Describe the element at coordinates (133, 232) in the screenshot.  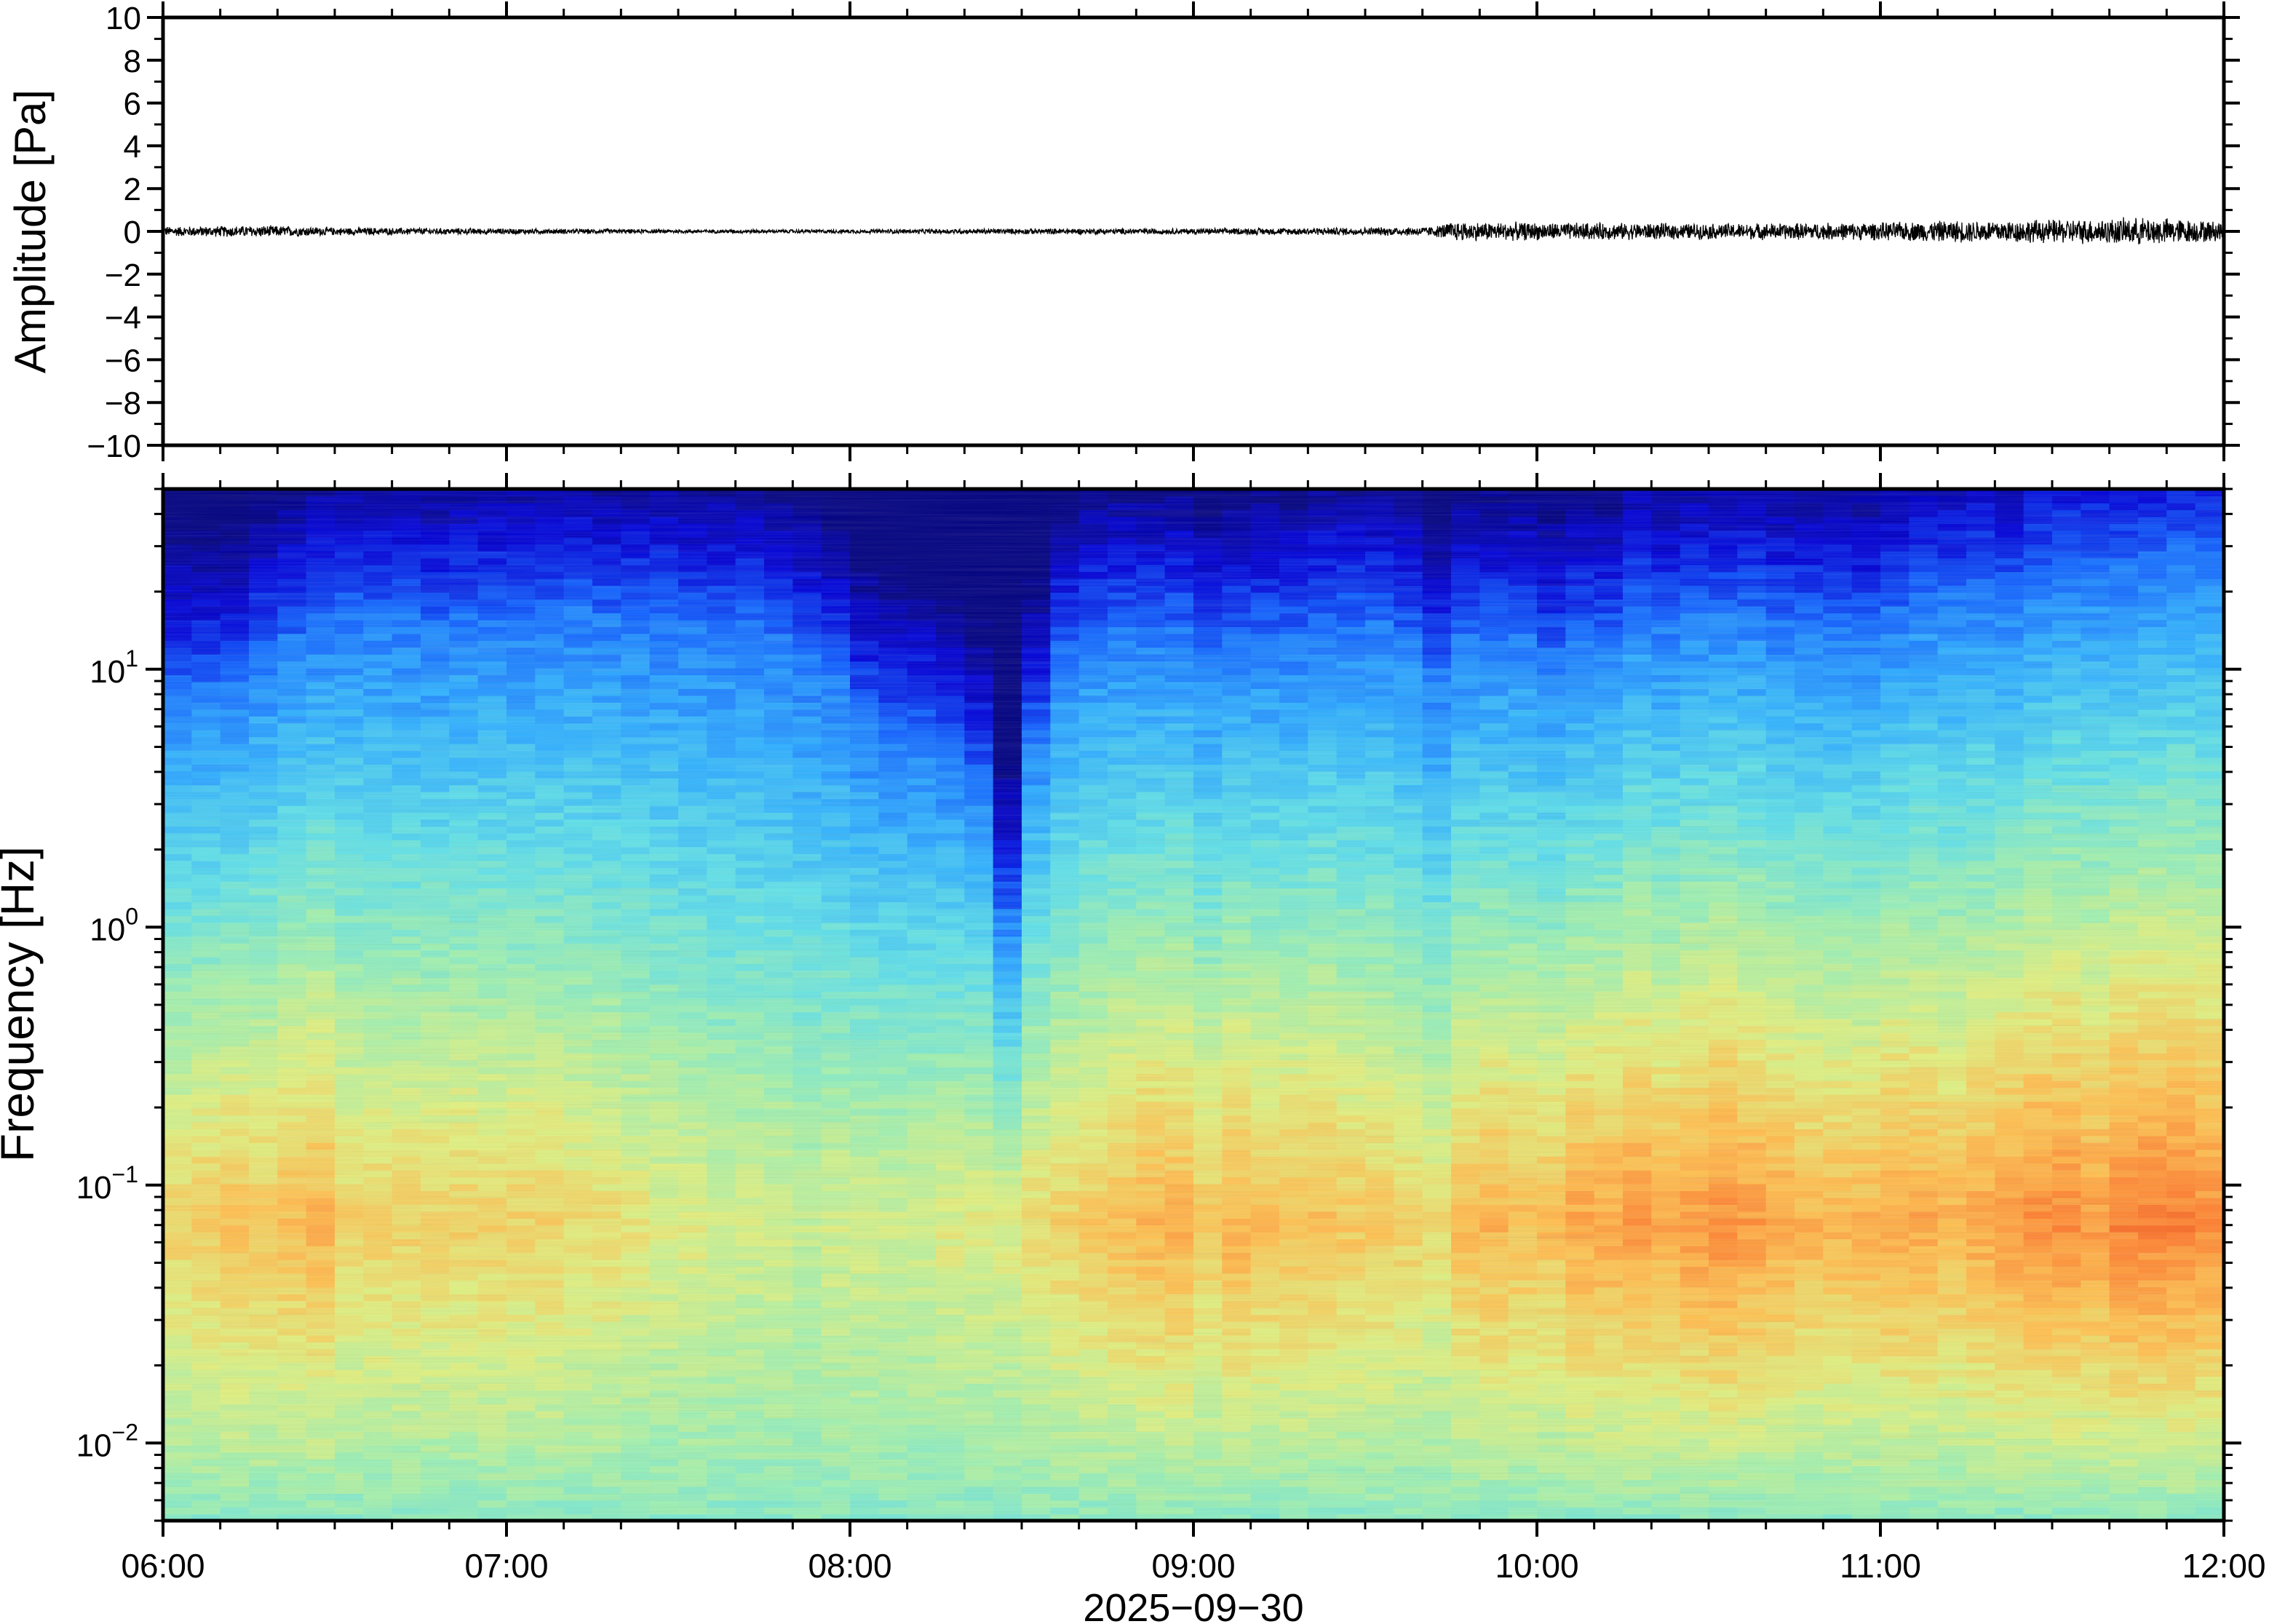
I see `amp-y-tick-label: 0` at that location.